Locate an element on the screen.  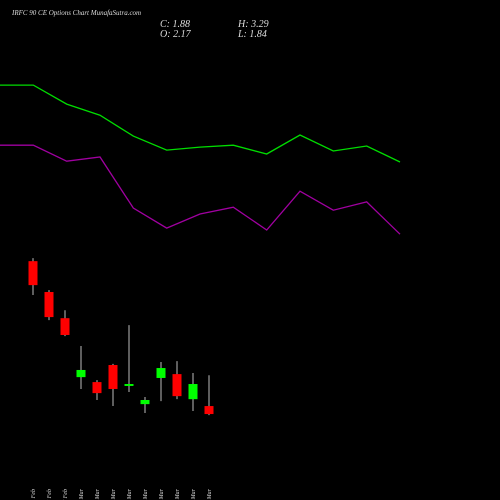
x-tick-label: 02 Mar is located at coordinates (82, 494).